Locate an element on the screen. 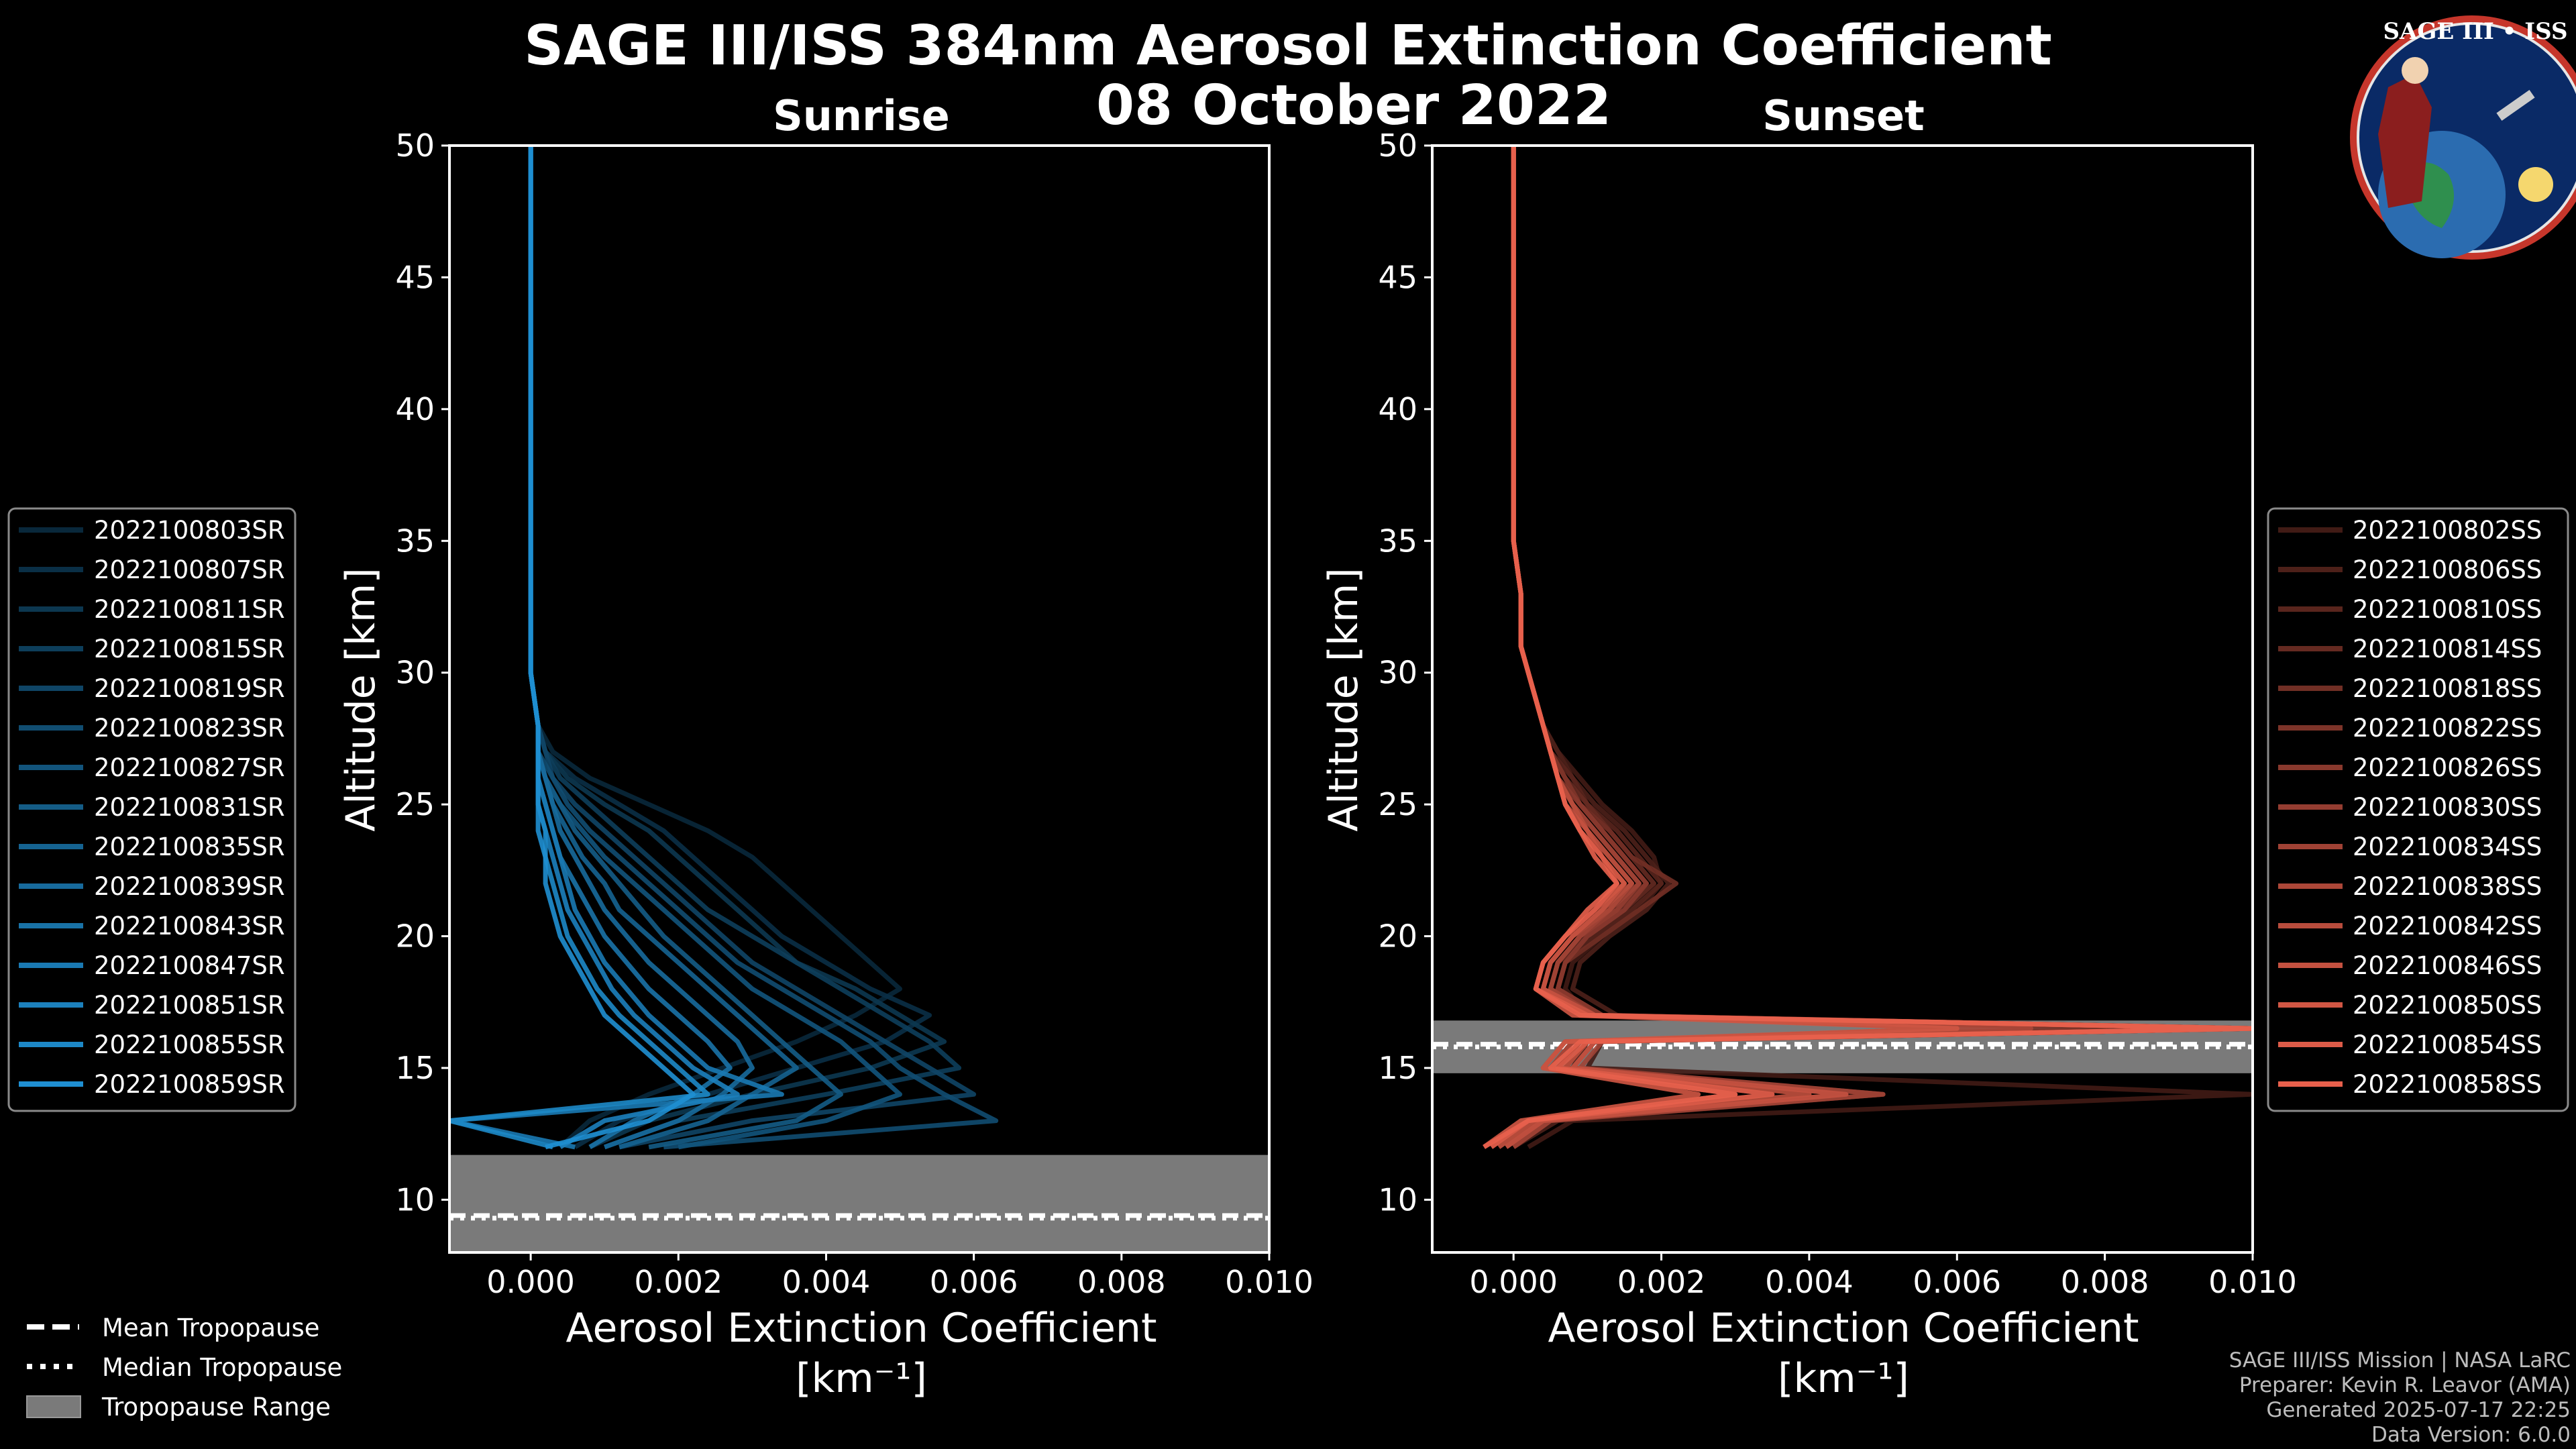 The image size is (2576, 1449). logo-iss-icon is located at coordinates (2515, 105).